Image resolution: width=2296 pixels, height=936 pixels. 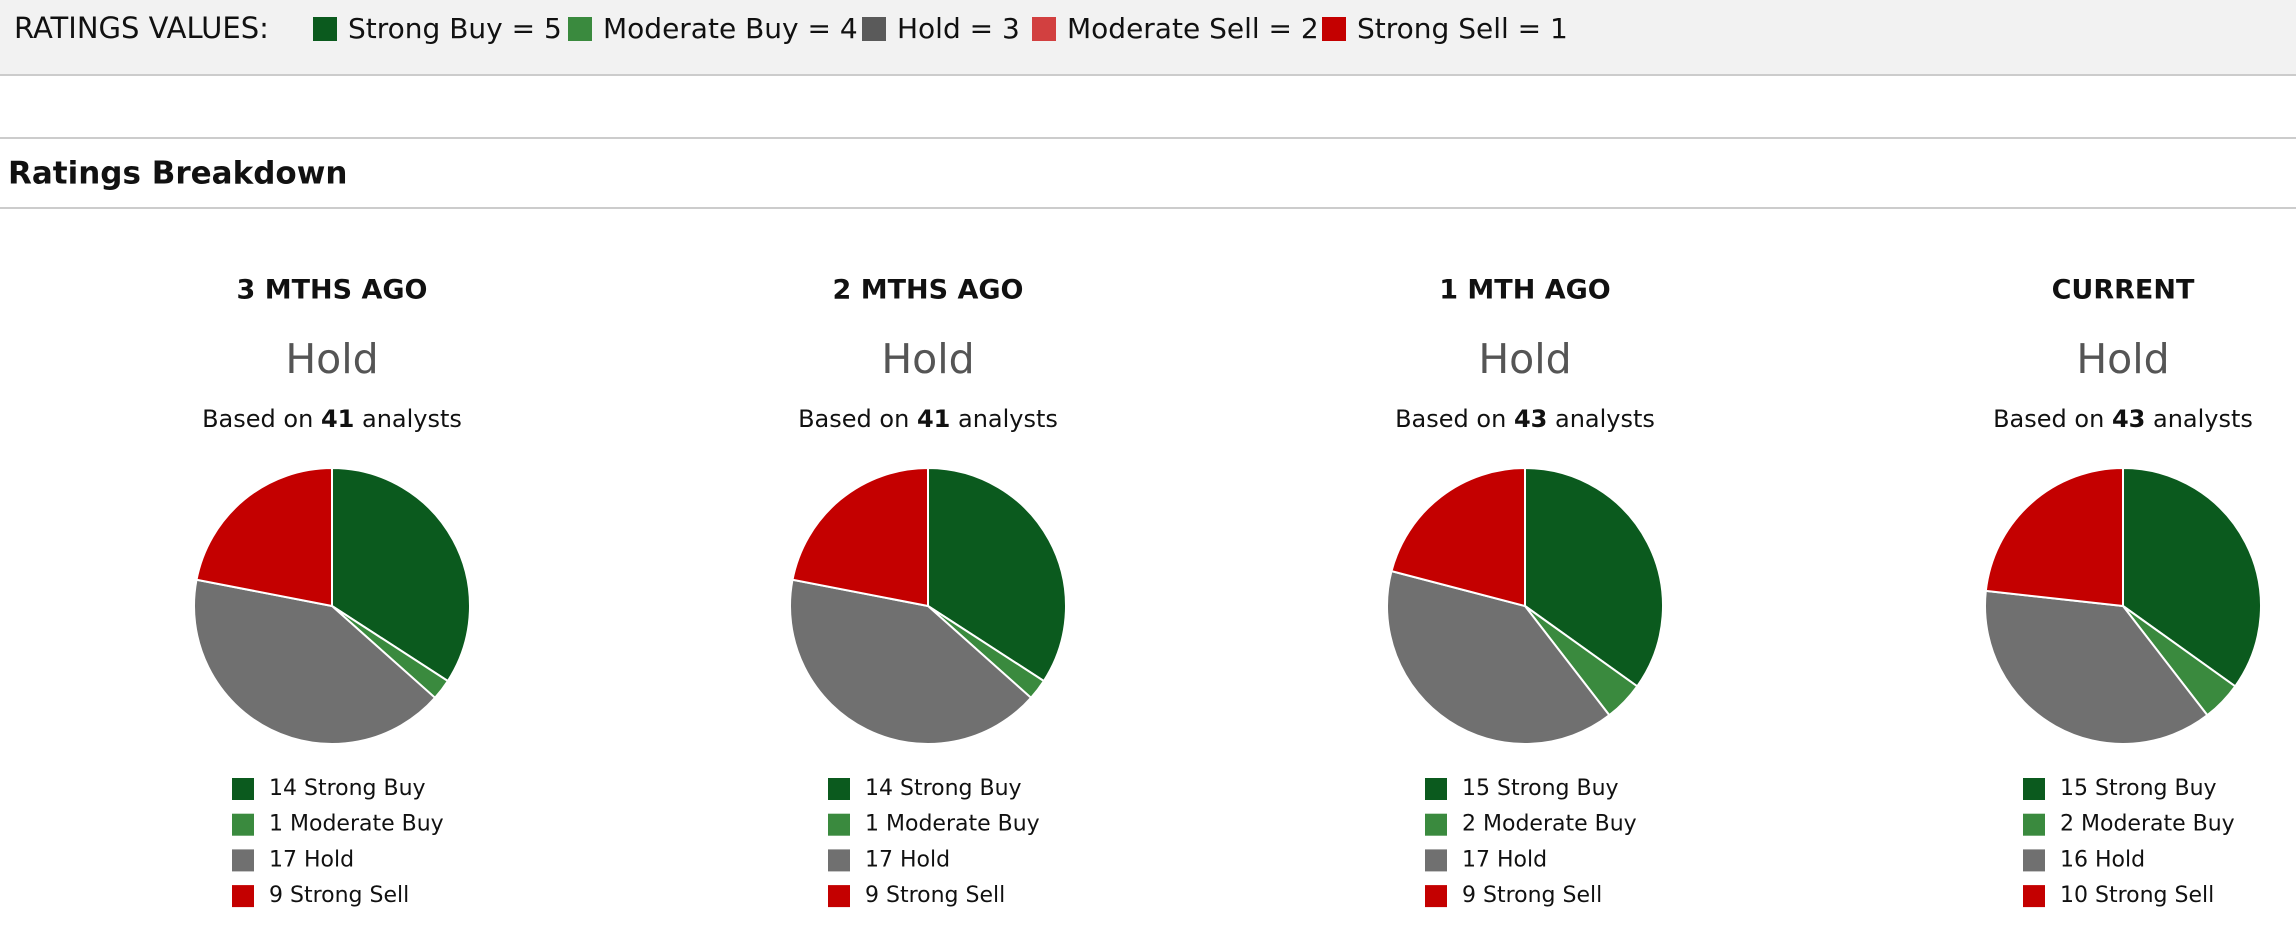 I want to click on legend-label: Hold = 3, so click(x=958, y=28).